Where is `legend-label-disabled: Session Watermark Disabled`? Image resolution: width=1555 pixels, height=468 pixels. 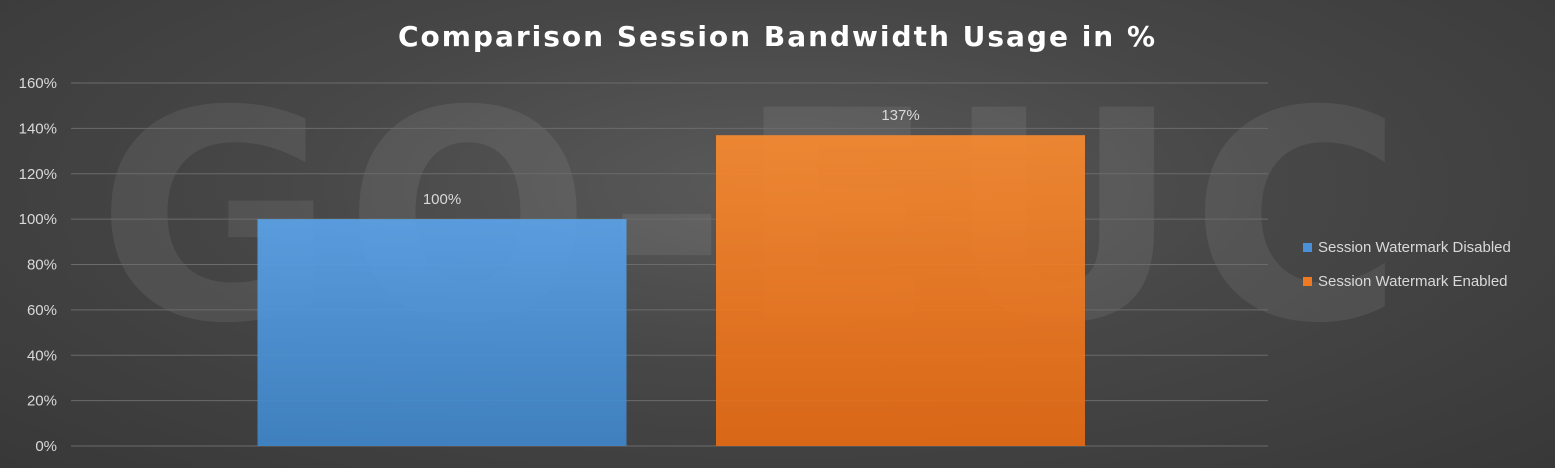
legend-label-disabled: Session Watermark Disabled is located at coordinates (1414, 247).